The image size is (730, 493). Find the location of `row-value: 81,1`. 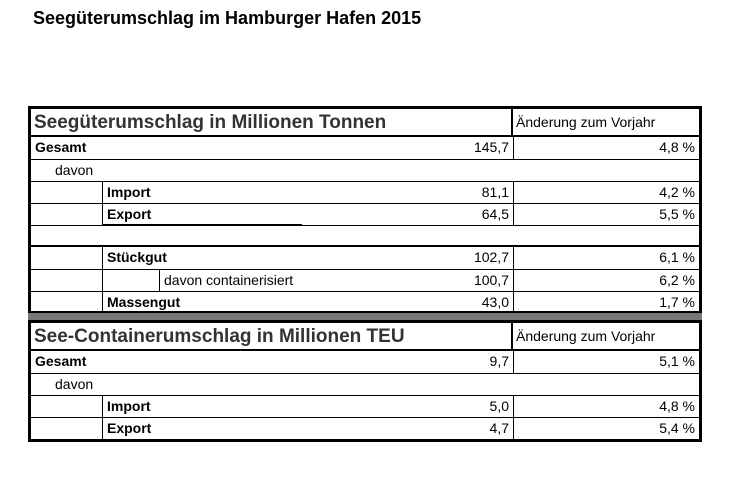

row-value: 81,1 is located at coordinates (495, 192).